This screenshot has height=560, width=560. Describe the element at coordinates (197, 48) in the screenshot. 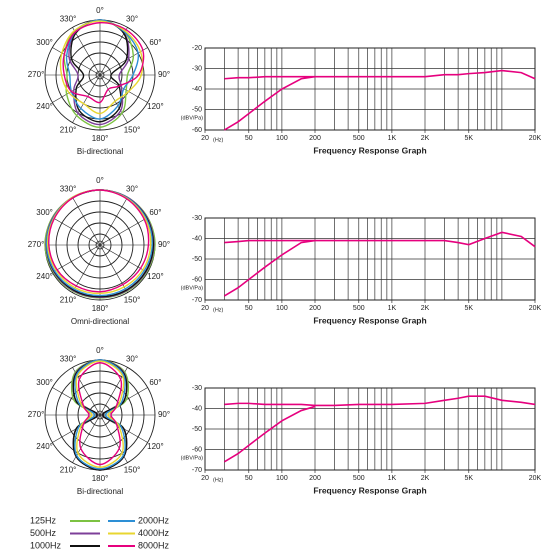

I see `y-tick-label: -20` at that location.